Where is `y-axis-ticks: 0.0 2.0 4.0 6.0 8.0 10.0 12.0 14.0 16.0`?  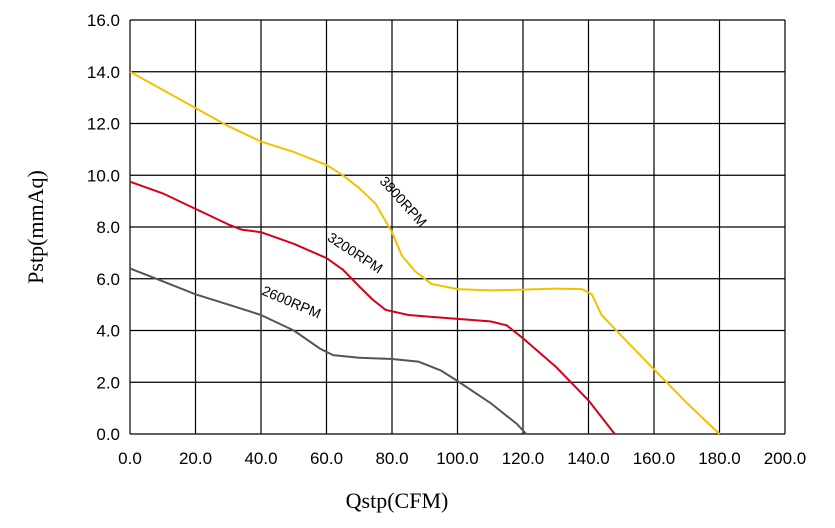
y-axis-ticks: 0.0 2.0 4.0 6.0 8.0 10.0 12.0 14.0 16.0 is located at coordinates (103, 227).